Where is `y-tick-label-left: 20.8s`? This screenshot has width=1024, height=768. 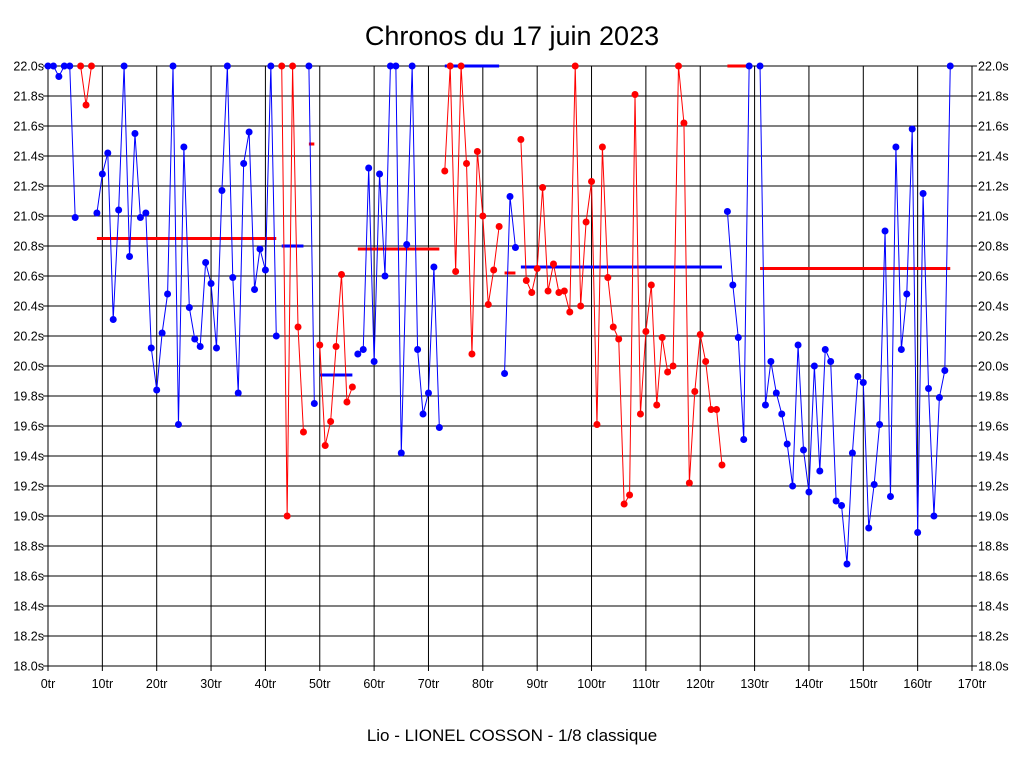
y-tick-label-left: 20.8s is located at coordinates (28, 247).